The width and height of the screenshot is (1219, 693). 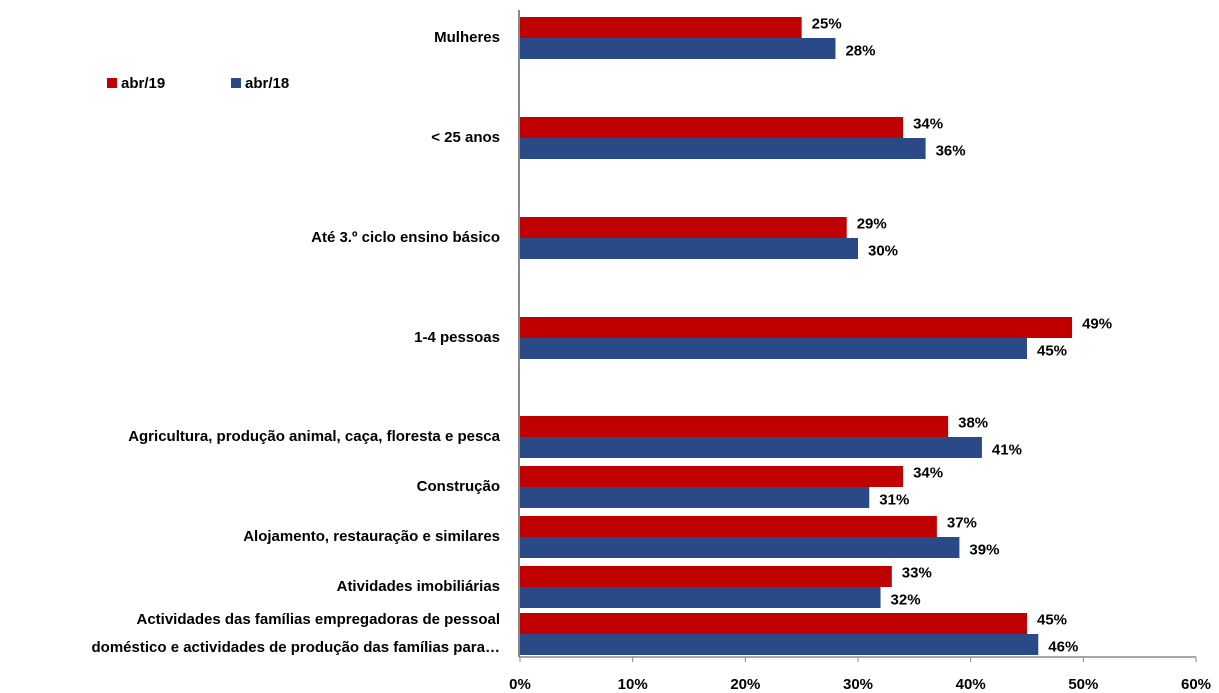 I want to click on value-label: 49%, so click(x=1097, y=323).